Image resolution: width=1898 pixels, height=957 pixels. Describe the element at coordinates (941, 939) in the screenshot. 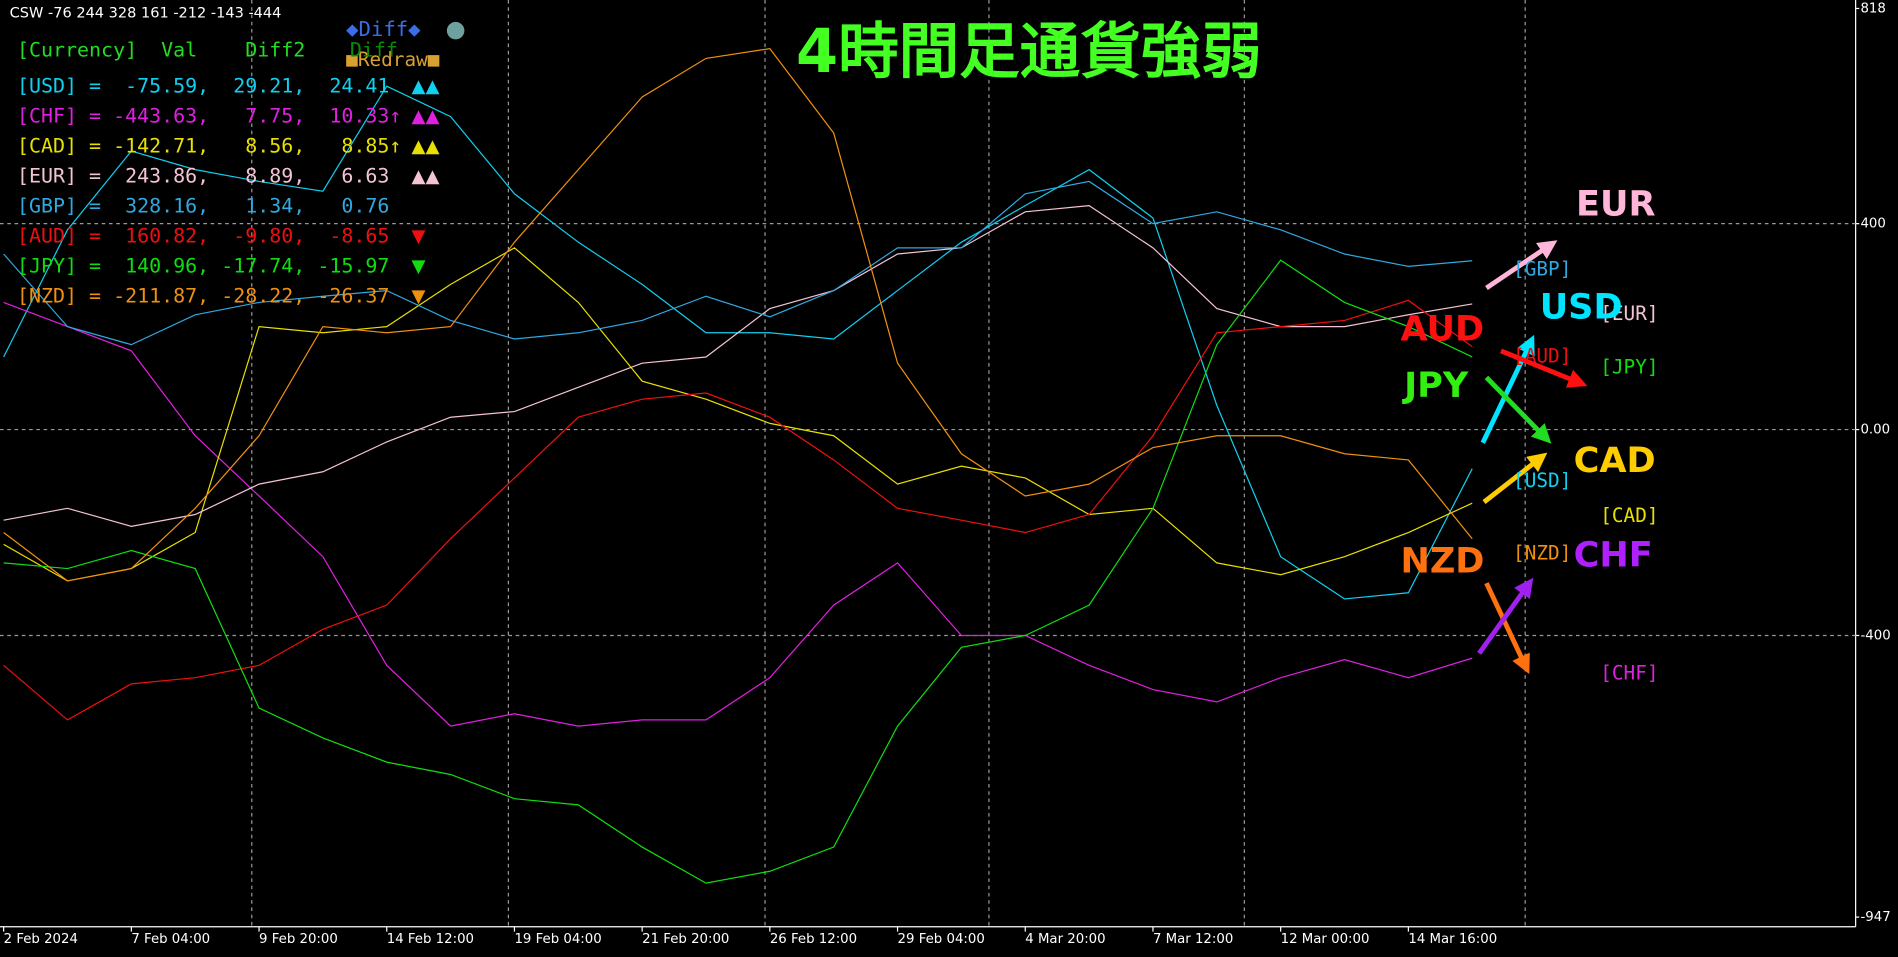

I see `x-tick-label: 29 Feb 04:00` at that location.